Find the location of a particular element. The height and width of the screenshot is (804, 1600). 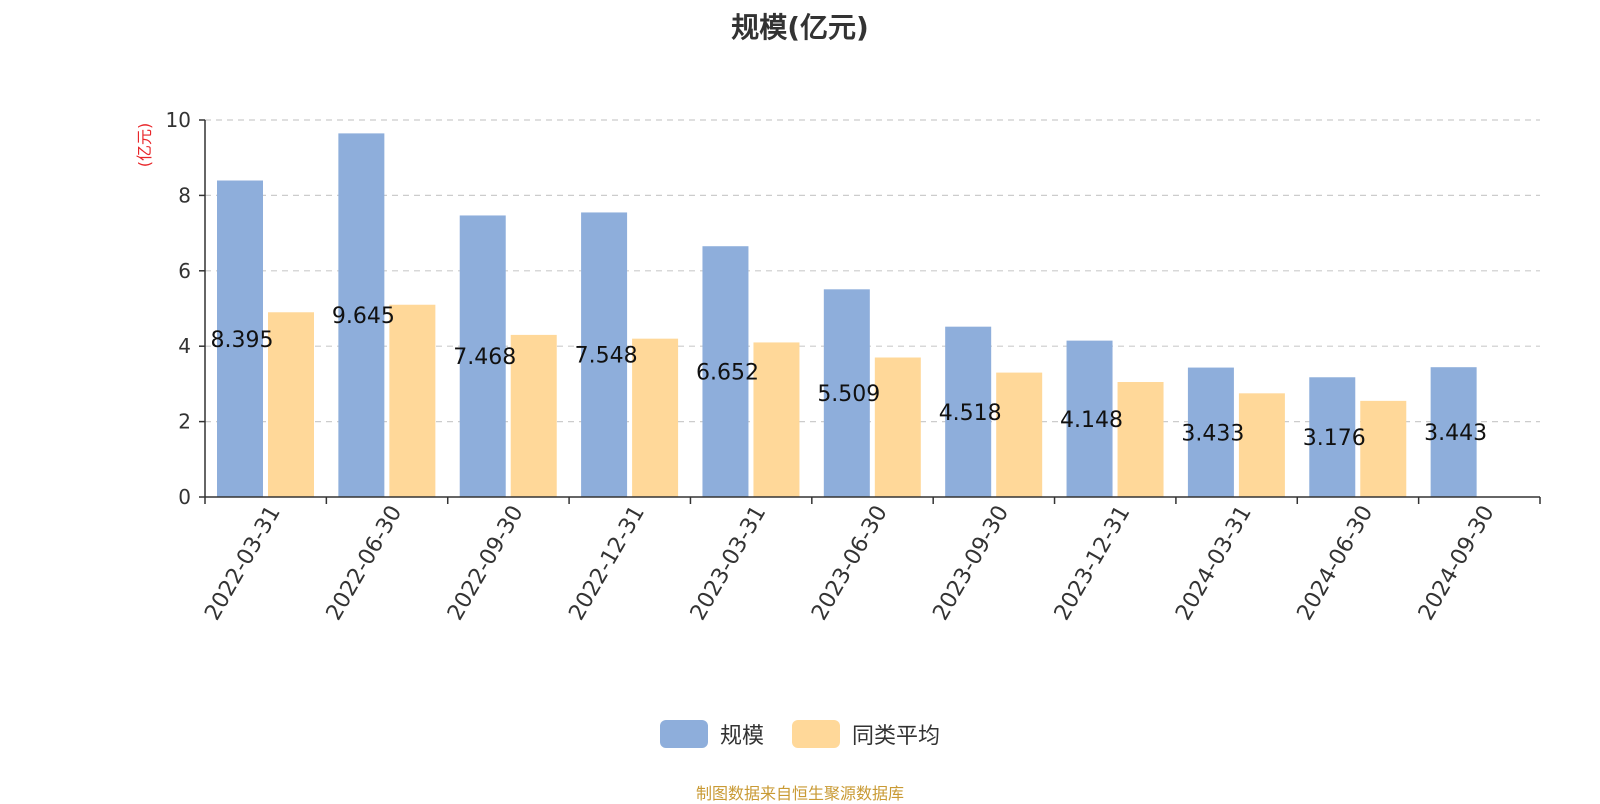

legend-swatch-series2 is located at coordinates (816, 734).